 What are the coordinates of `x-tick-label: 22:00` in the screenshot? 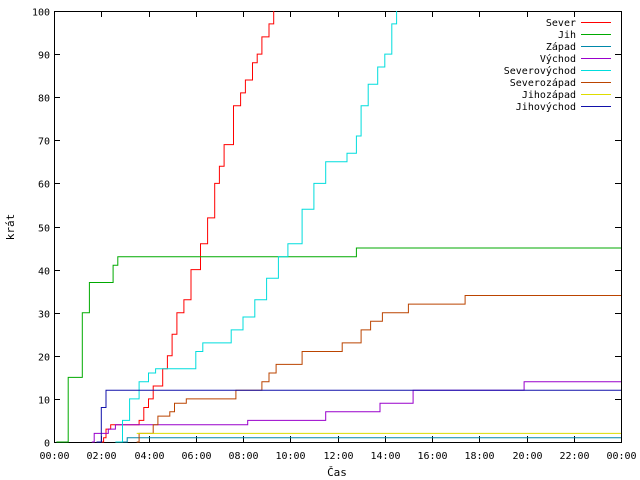 It's located at (574, 456).